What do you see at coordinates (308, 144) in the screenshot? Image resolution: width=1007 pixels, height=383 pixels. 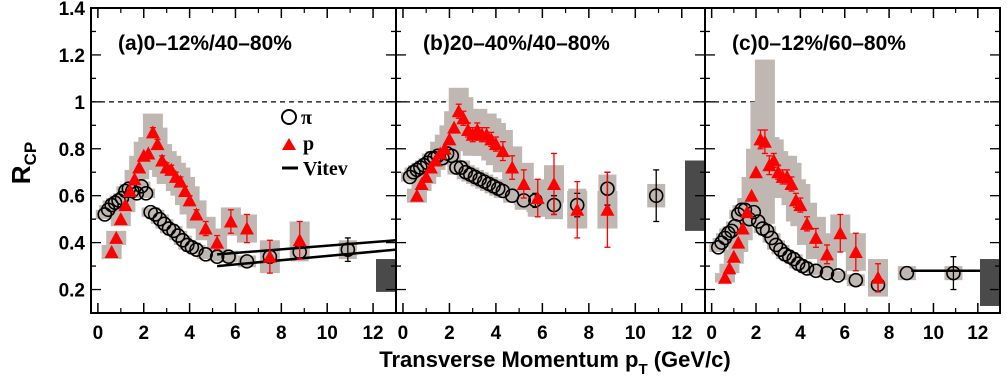 I see `legend-proton-label: p` at bounding box center [308, 144].